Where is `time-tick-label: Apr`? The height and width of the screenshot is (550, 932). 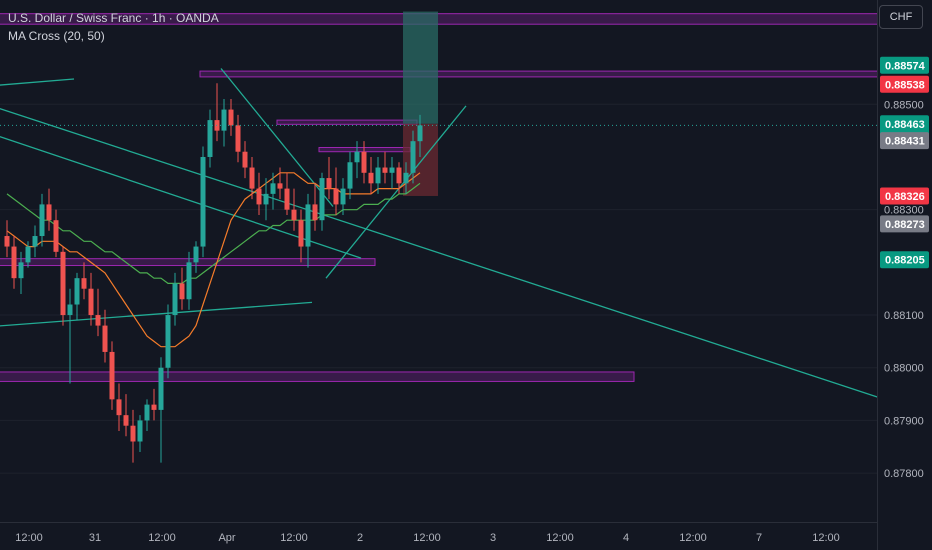 time-tick-label: Apr is located at coordinates (226, 538).